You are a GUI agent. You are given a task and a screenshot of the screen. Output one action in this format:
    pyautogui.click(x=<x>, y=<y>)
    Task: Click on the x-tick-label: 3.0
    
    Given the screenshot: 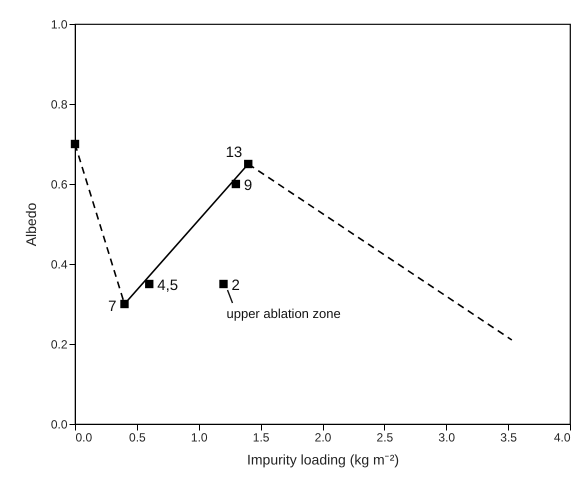 What is the action you would take?
    pyautogui.click(x=447, y=437)
    